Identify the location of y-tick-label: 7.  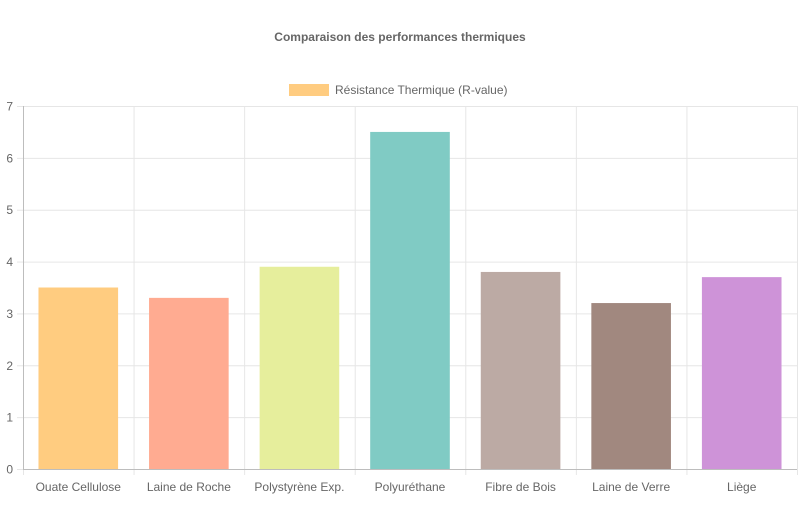
(9, 107).